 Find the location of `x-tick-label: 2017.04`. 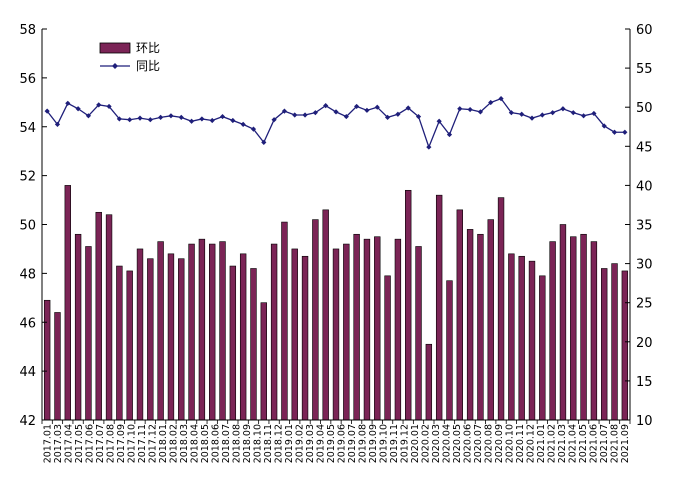

x-tick-label: 2017.04 is located at coordinates (68, 443).